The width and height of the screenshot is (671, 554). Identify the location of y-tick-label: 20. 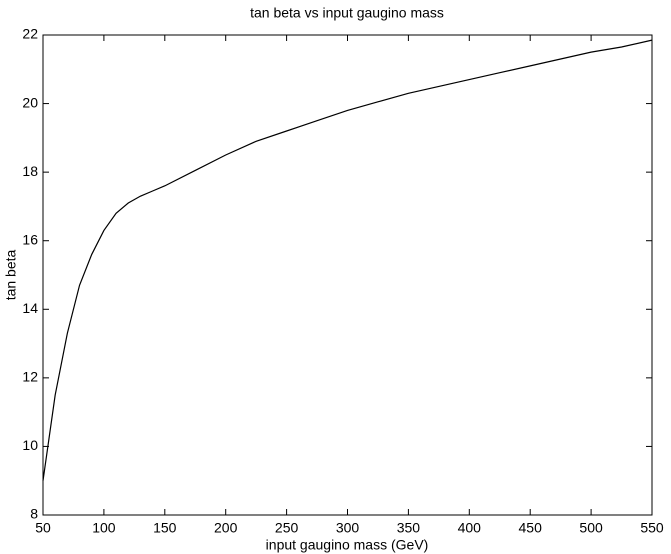
(30, 102).